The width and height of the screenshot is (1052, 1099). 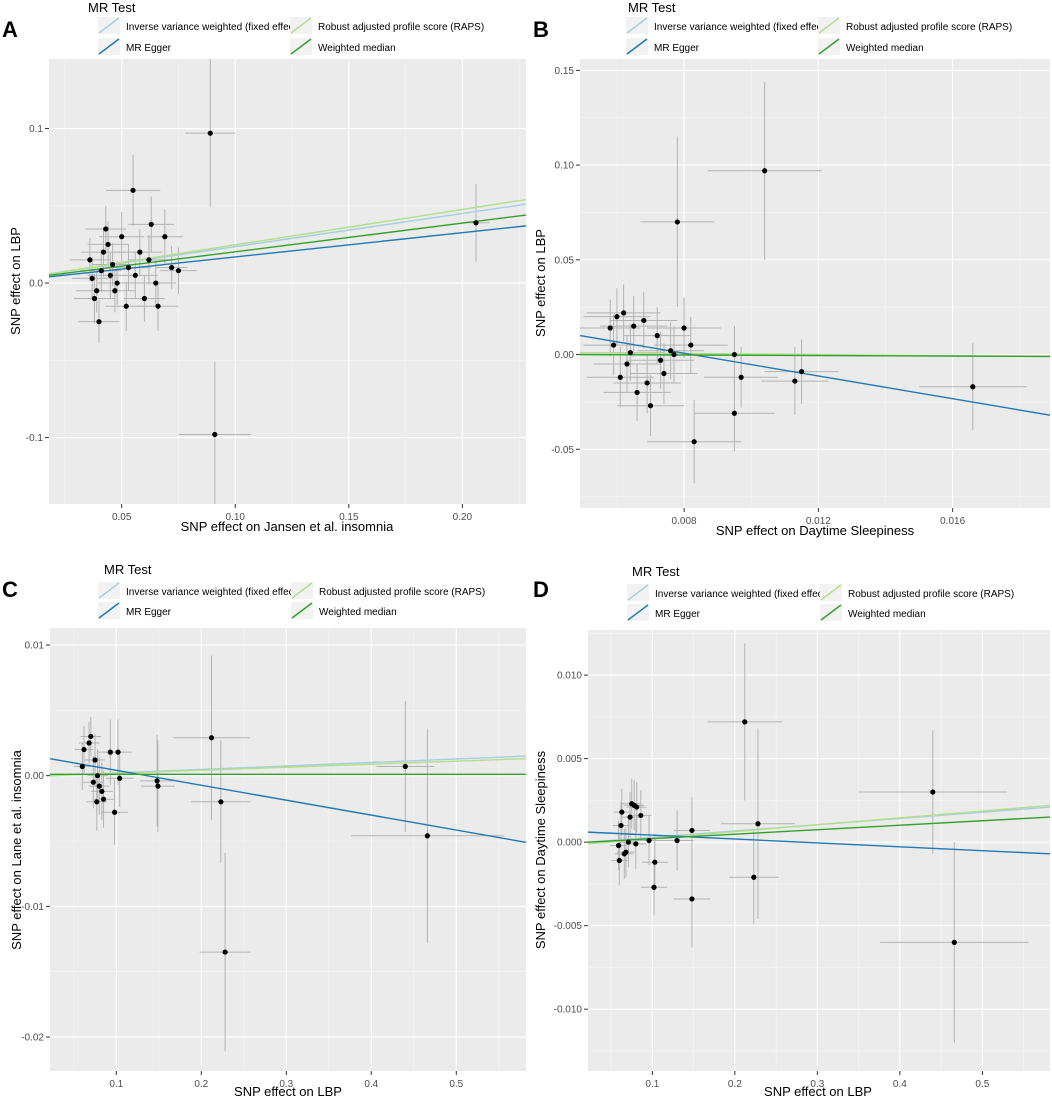 I want to click on fit-line-ivw, so click(x=287, y=239).